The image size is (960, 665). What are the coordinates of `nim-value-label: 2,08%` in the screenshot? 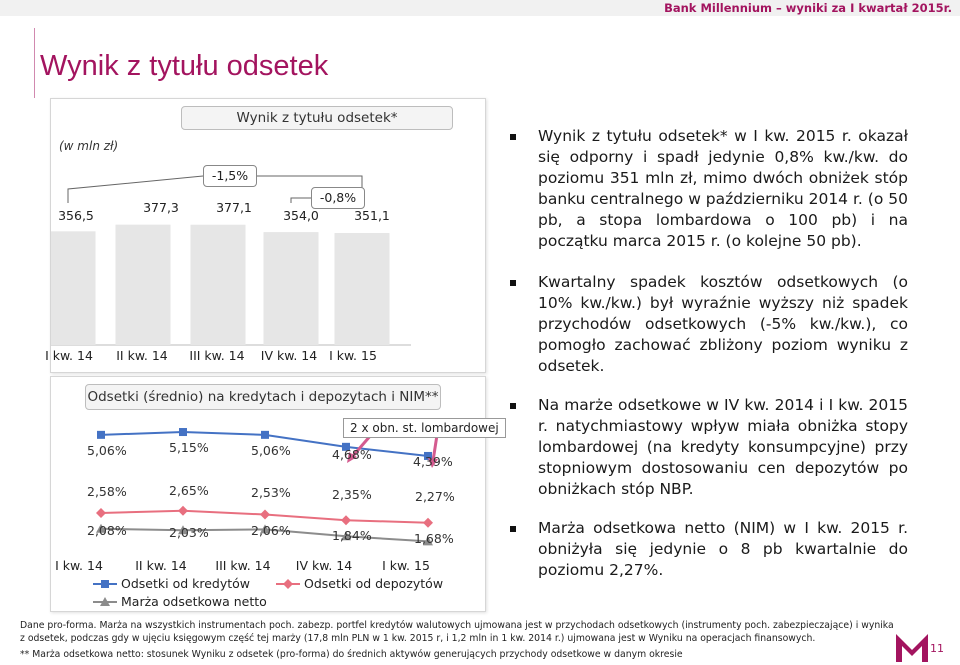 It's located at (107, 530).